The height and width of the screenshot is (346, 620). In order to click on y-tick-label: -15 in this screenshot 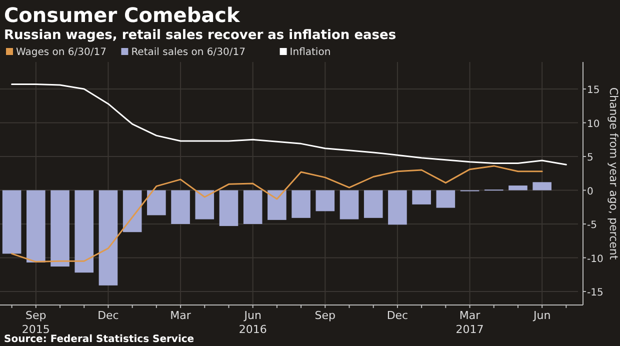, I will do `click(595, 293)`.